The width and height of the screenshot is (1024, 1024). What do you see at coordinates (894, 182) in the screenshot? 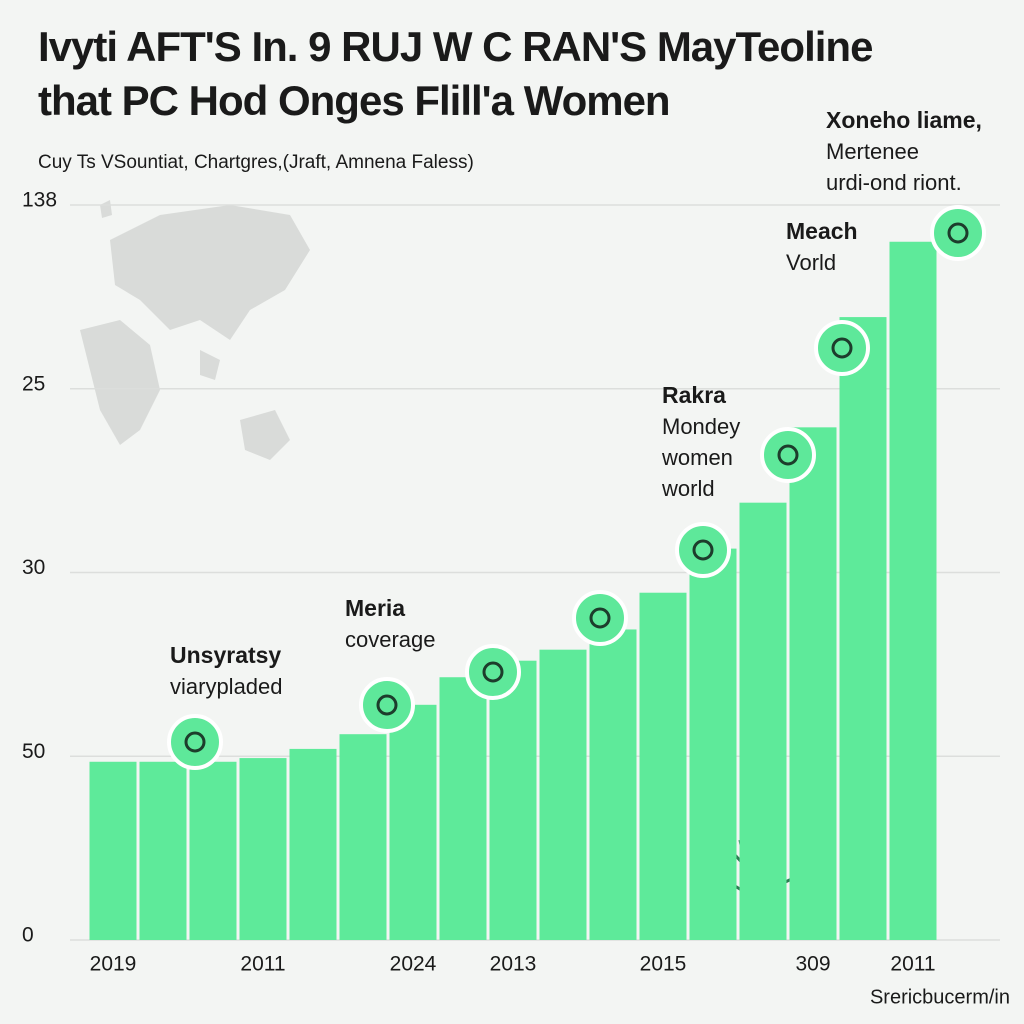
I see `annotation-text: urdi-ond riont.` at bounding box center [894, 182].